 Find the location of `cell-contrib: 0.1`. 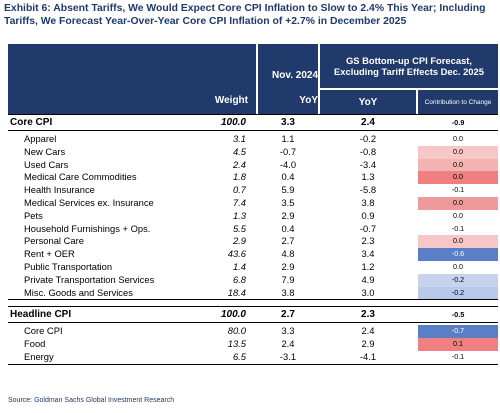

cell-contrib: 0.1 is located at coordinates (458, 344).